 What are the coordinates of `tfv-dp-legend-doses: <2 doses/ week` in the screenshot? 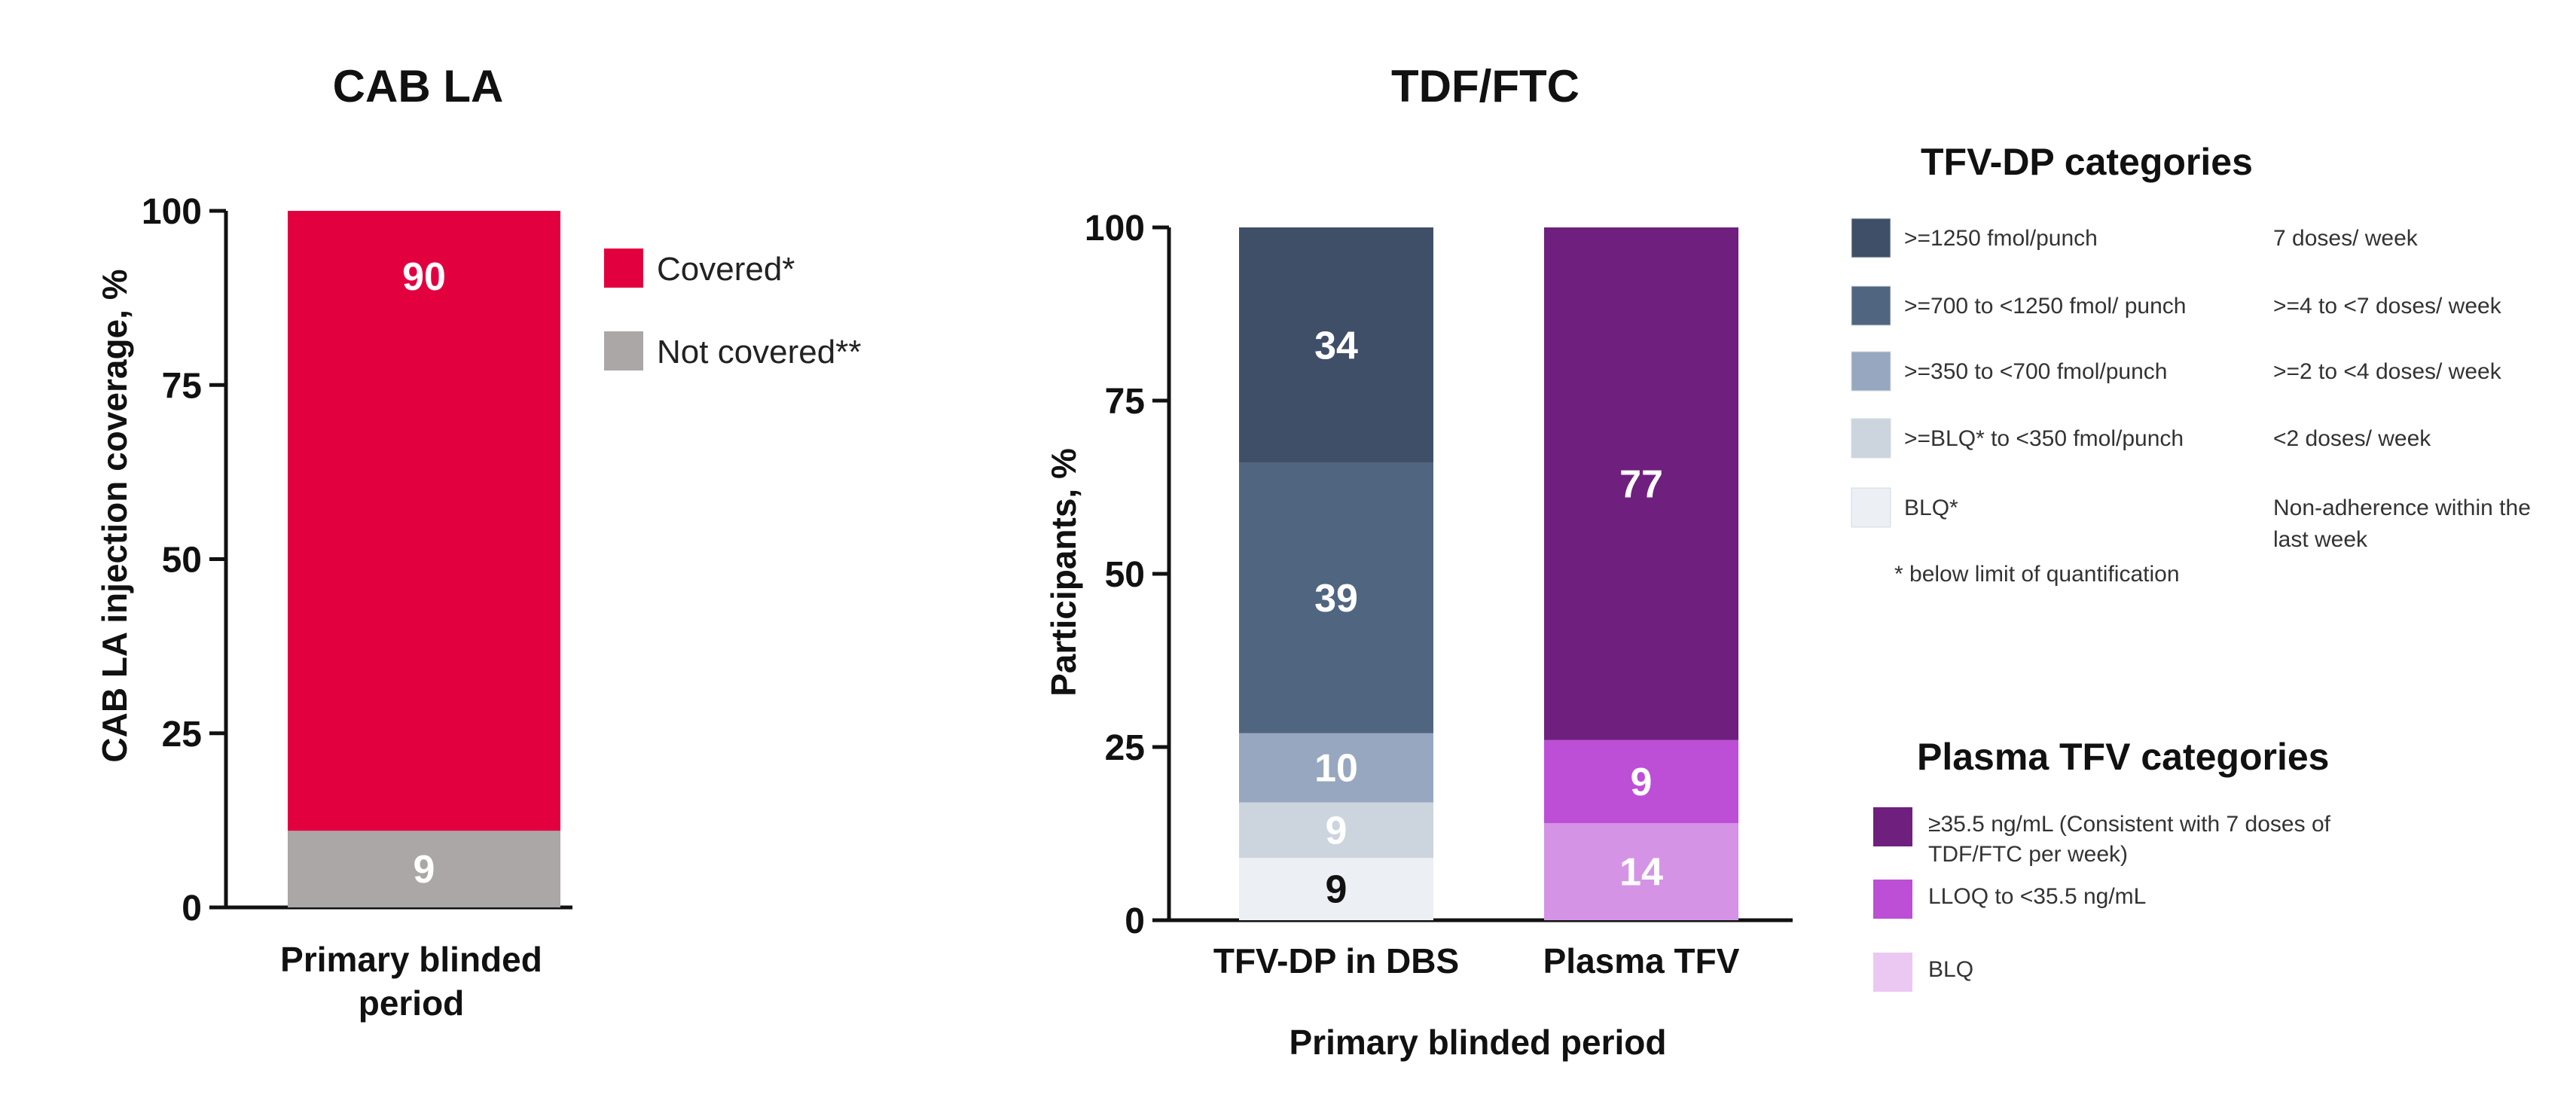 It's located at (2352, 438).